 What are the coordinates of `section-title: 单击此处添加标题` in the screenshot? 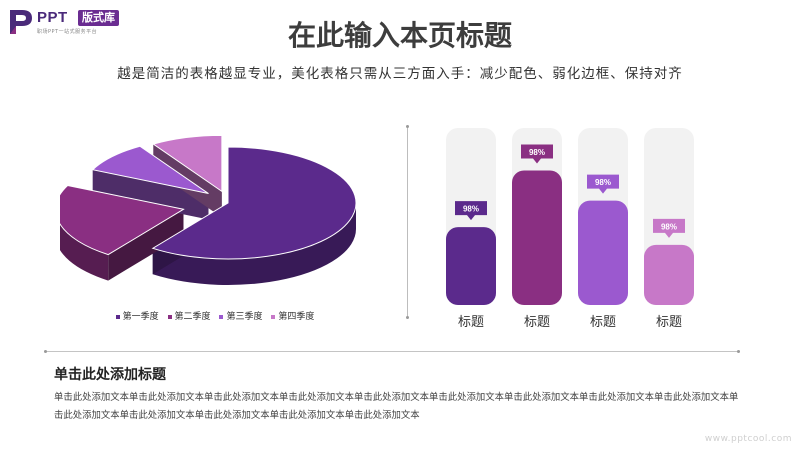 It's located at (110, 375).